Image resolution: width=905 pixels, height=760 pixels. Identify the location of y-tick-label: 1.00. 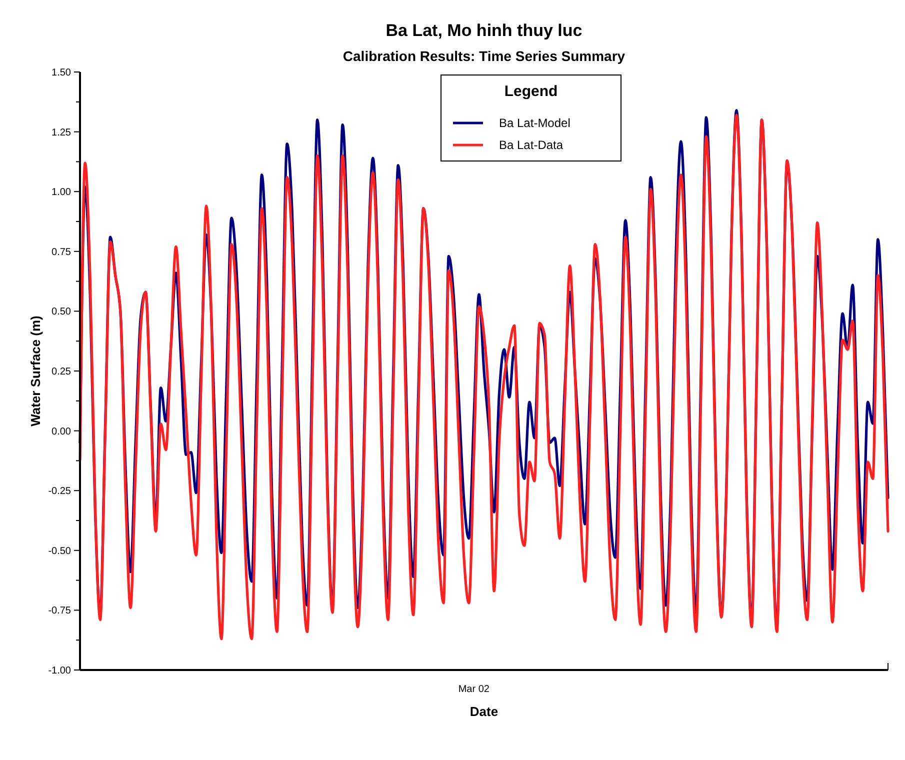
(62, 192).